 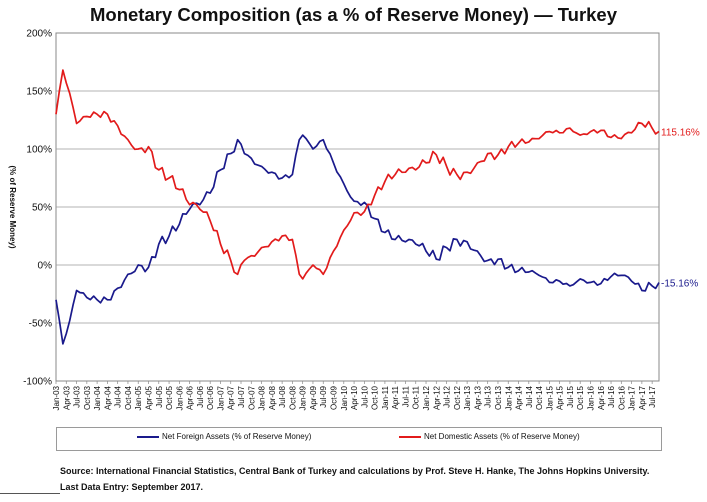 I want to click on legend-swatch-domestic, so click(x=410, y=436).